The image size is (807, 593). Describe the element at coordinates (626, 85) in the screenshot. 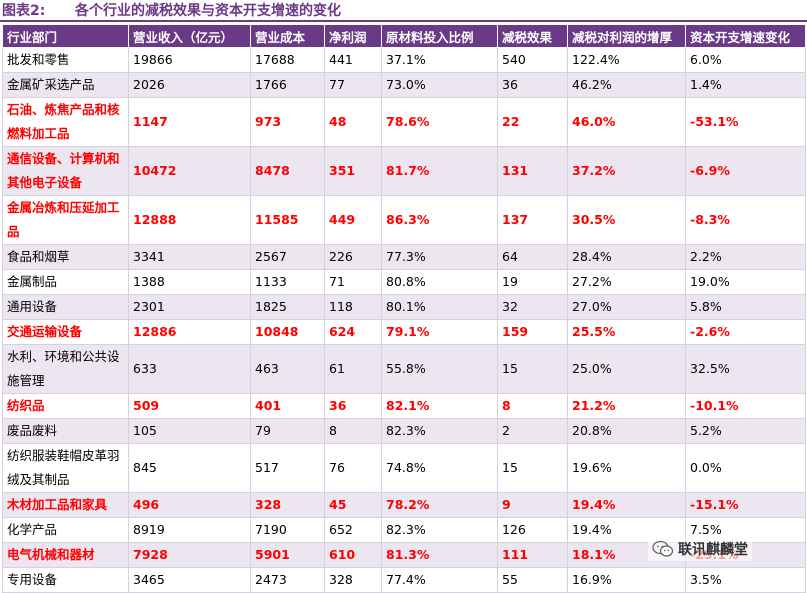

I see `cell-boost: 46.2%` at that location.